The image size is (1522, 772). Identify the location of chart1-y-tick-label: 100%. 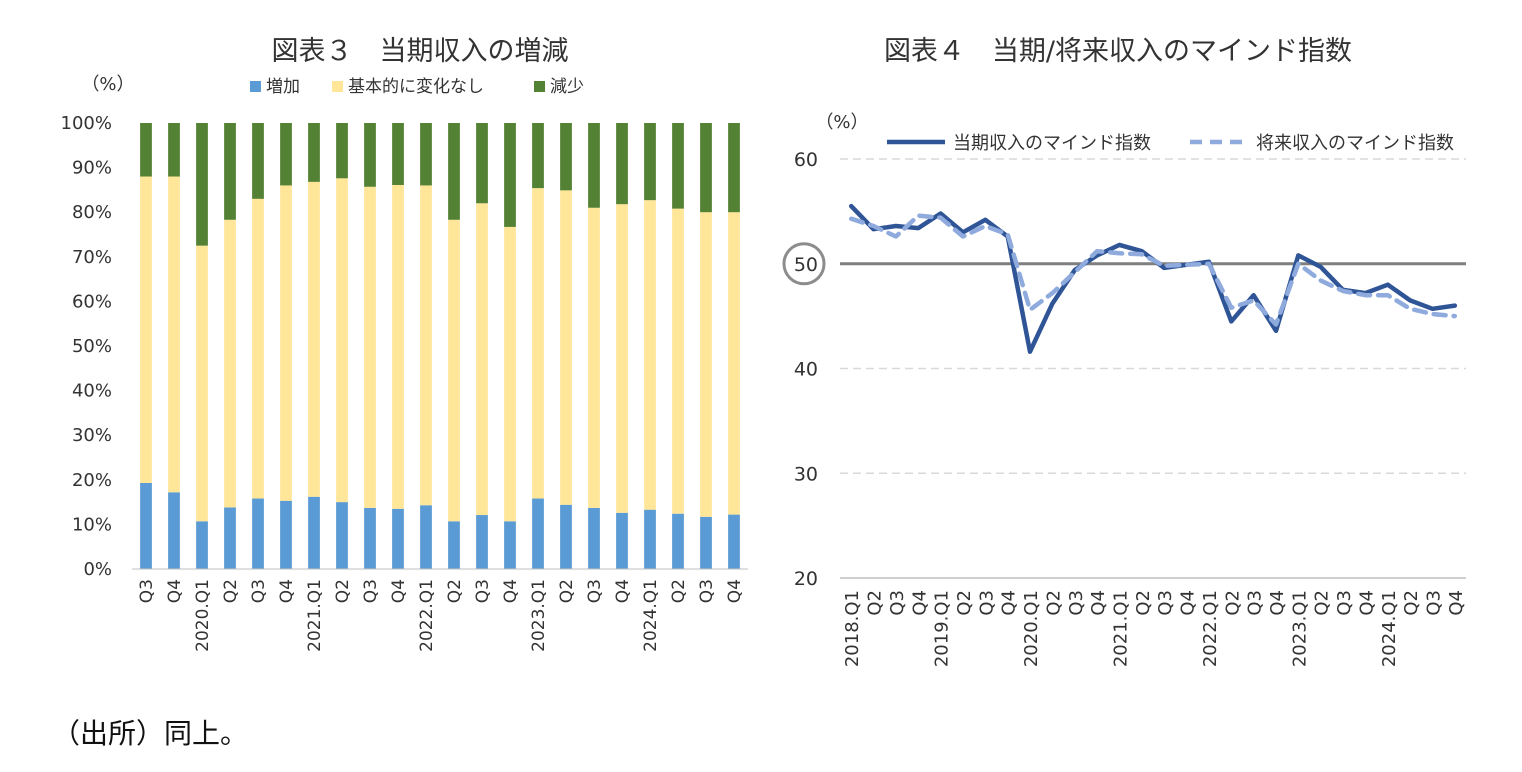
(86, 123).